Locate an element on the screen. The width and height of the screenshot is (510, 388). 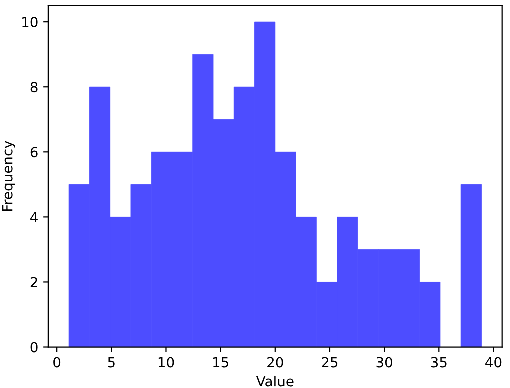
x-tick-label: 40 is located at coordinates (494, 362).